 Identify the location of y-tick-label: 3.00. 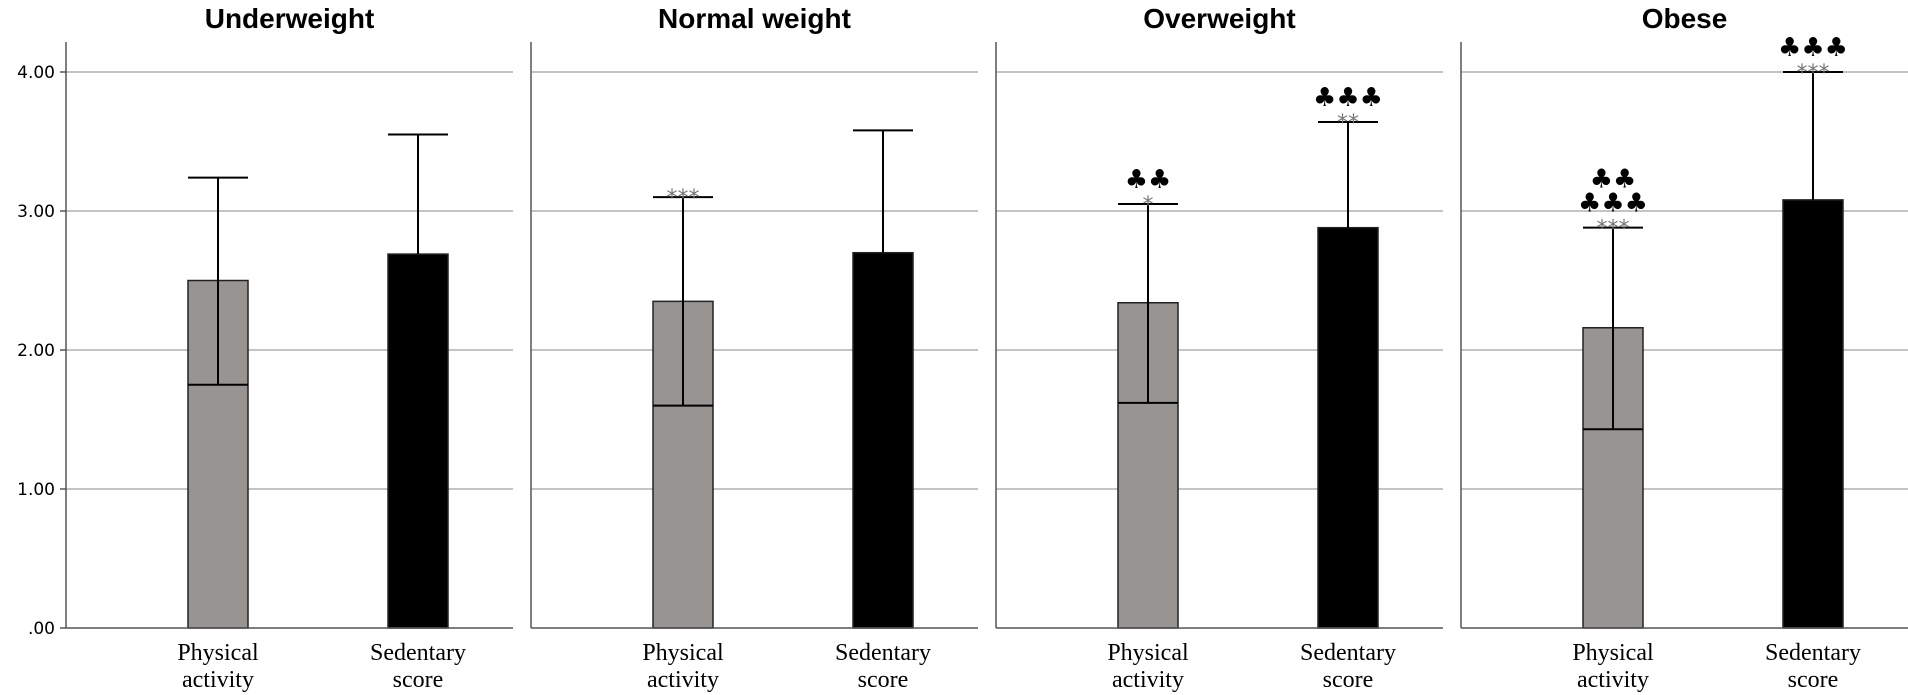
(36, 212).